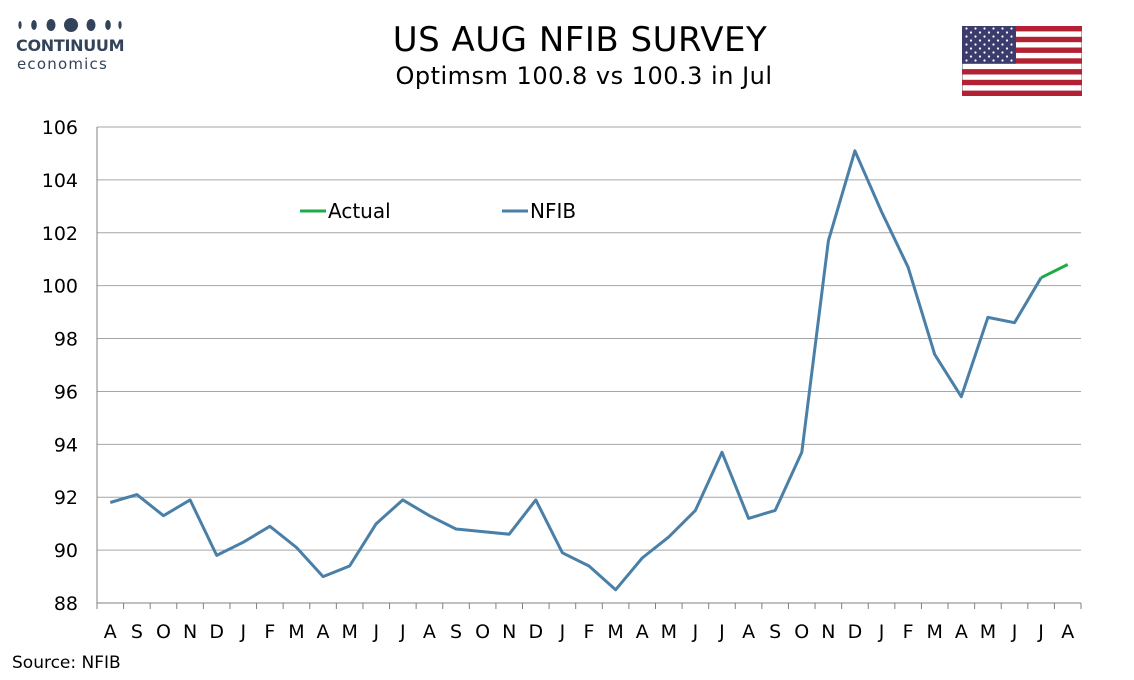  I want to click on y-tick-label: 90, so click(66, 551).